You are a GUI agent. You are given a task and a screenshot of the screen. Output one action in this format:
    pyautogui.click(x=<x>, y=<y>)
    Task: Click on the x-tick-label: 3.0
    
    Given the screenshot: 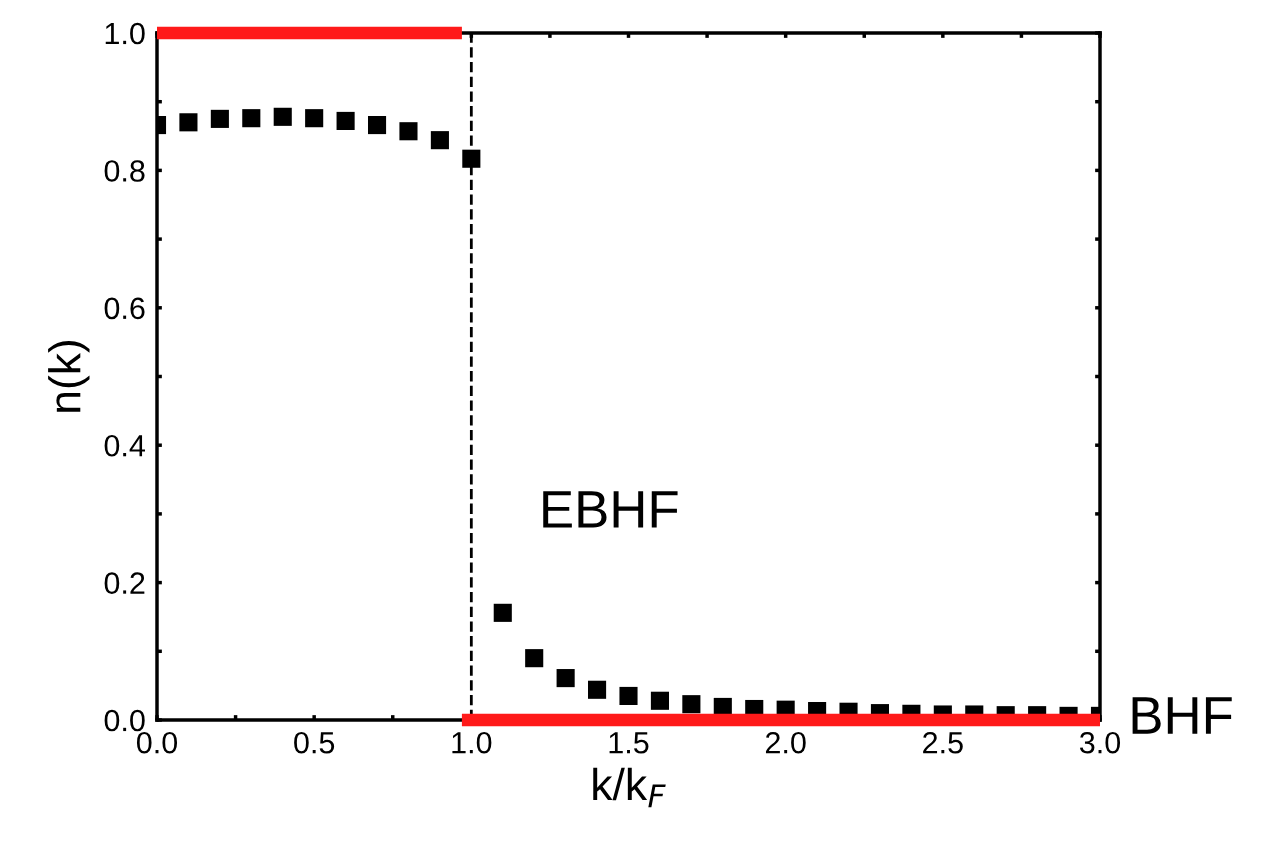 What is the action you would take?
    pyautogui.click(x=1100, y=742)
    